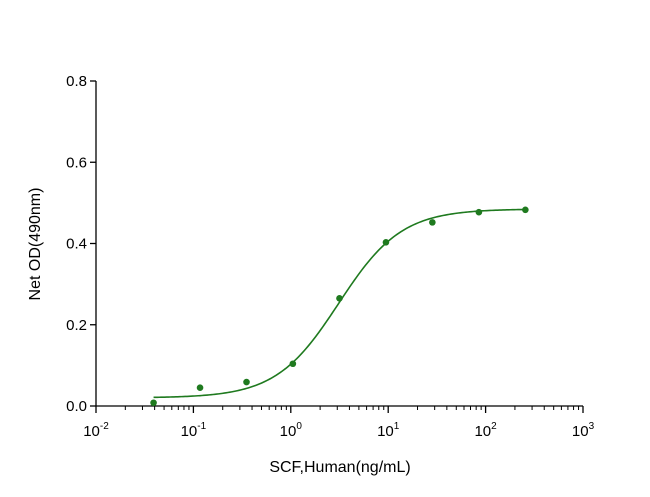 This screenshot has width=650, height=497. What do you see at coordinates (76, 406) in the screenshot?
I see `y-tick-label: 0.0` at bounding box center [76, 406].